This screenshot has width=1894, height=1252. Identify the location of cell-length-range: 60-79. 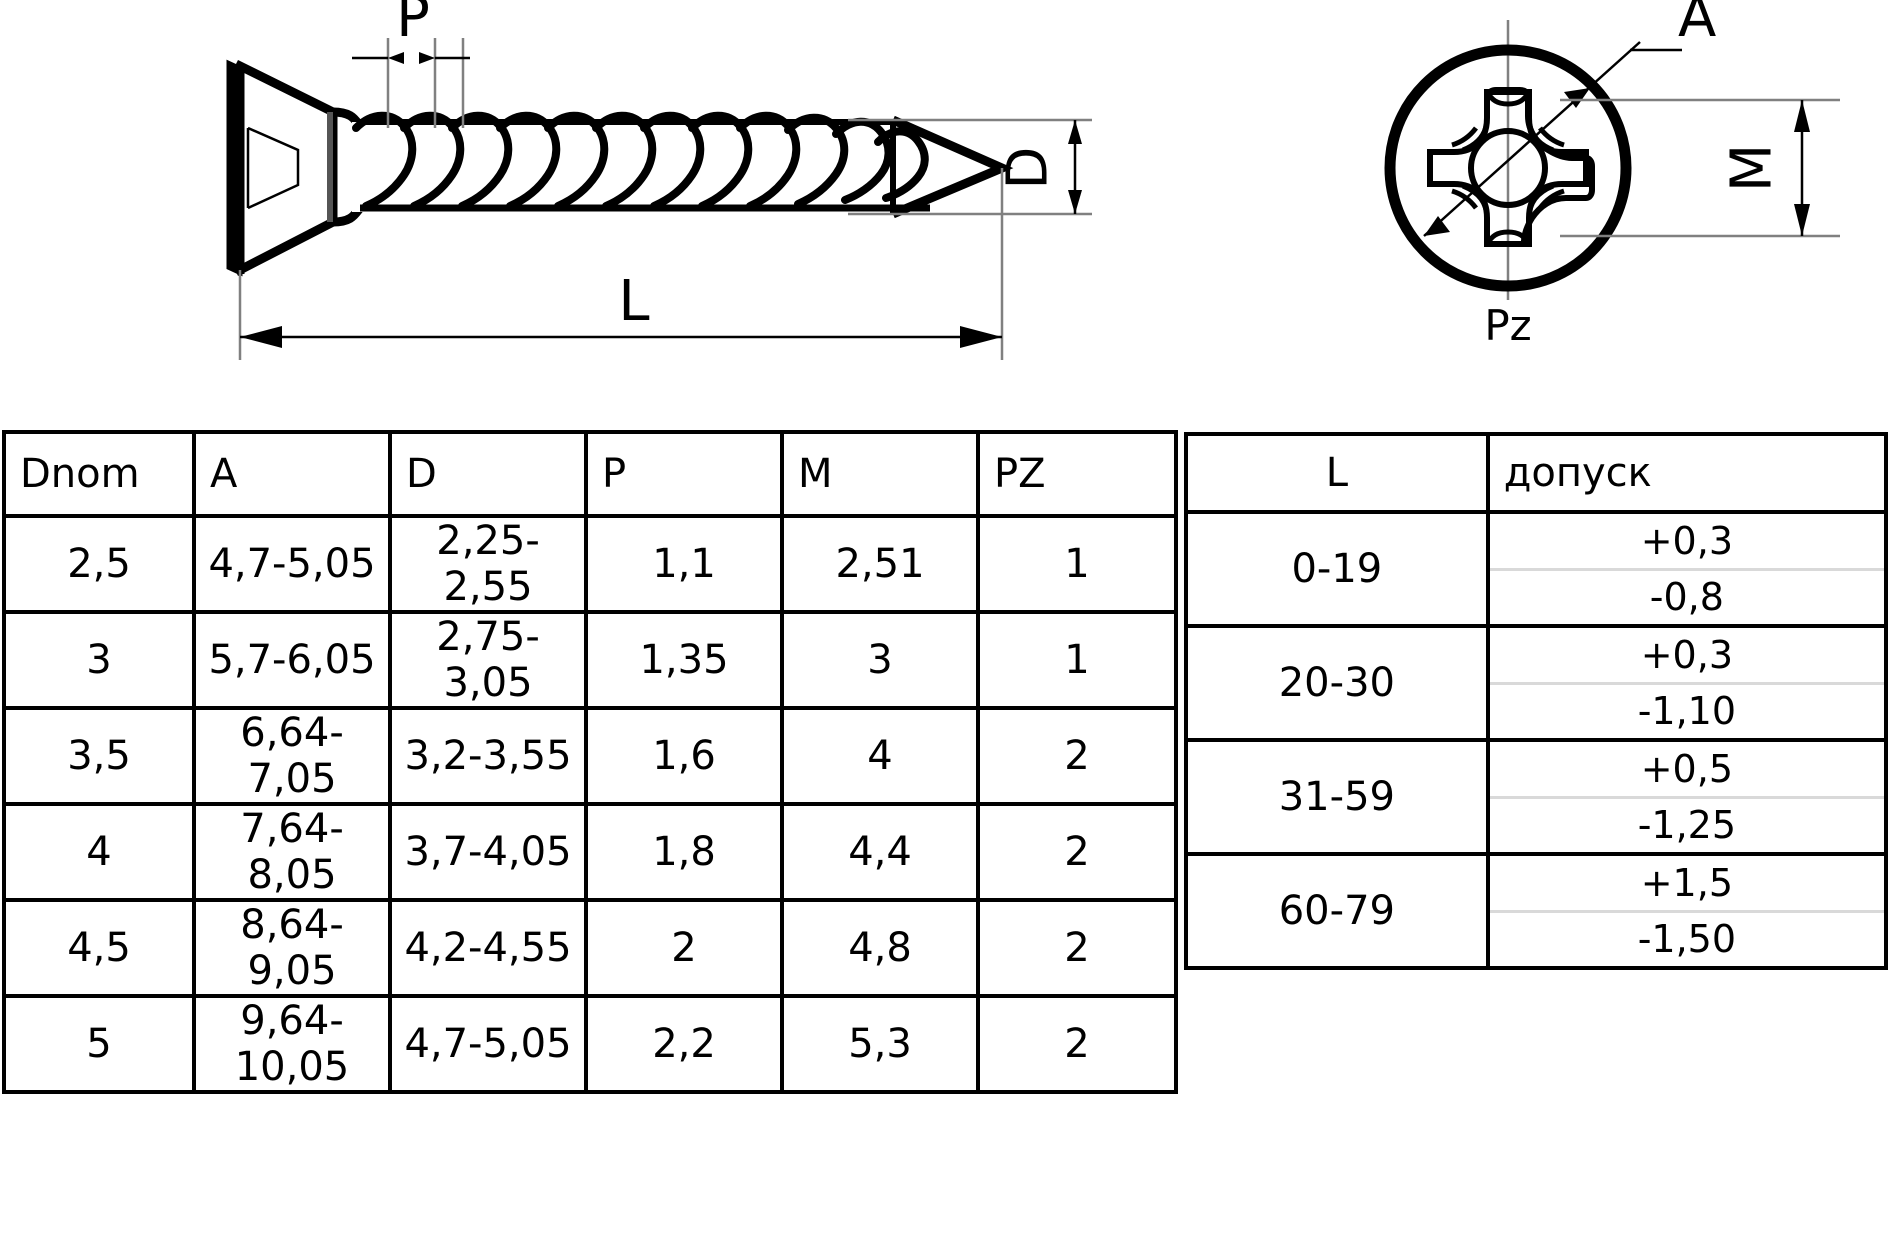
(1337, 911).